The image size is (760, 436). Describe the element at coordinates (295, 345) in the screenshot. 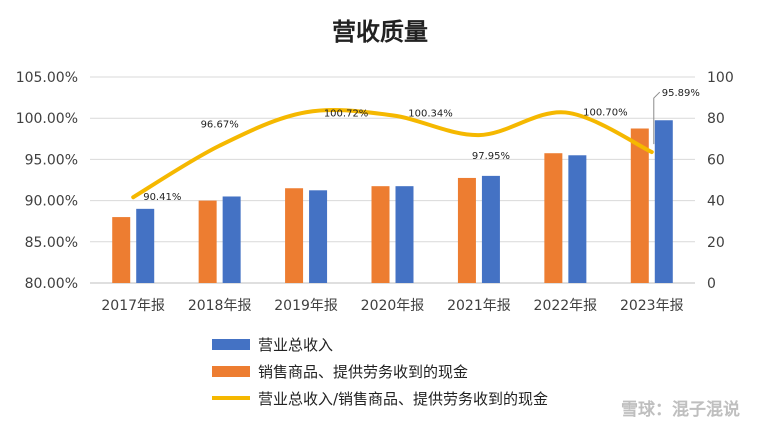

I see `legend-label: 营业总收入` at that location.